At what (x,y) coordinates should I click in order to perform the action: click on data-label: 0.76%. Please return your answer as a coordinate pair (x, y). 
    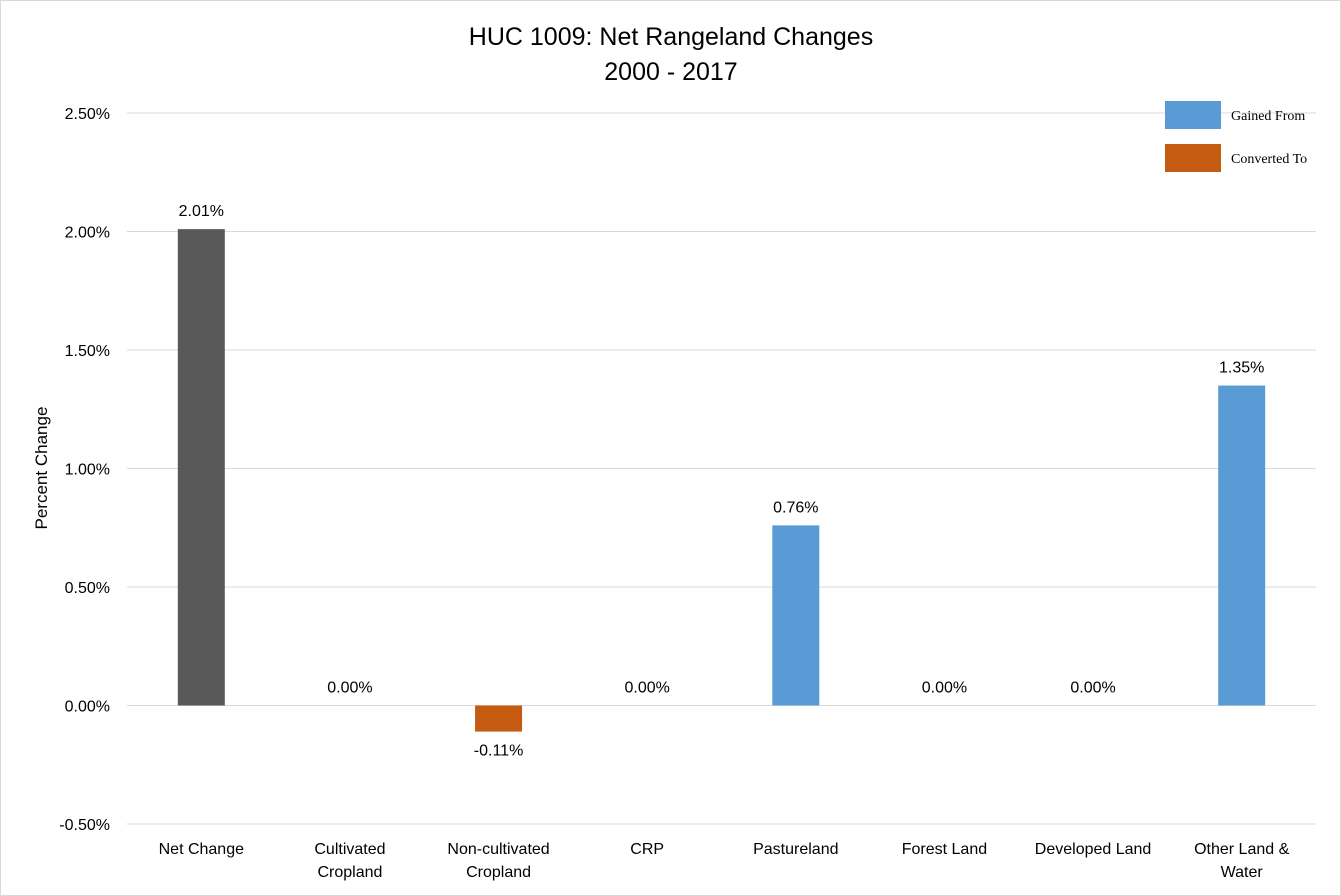
    Looking at the image, I should click on (795, 507).